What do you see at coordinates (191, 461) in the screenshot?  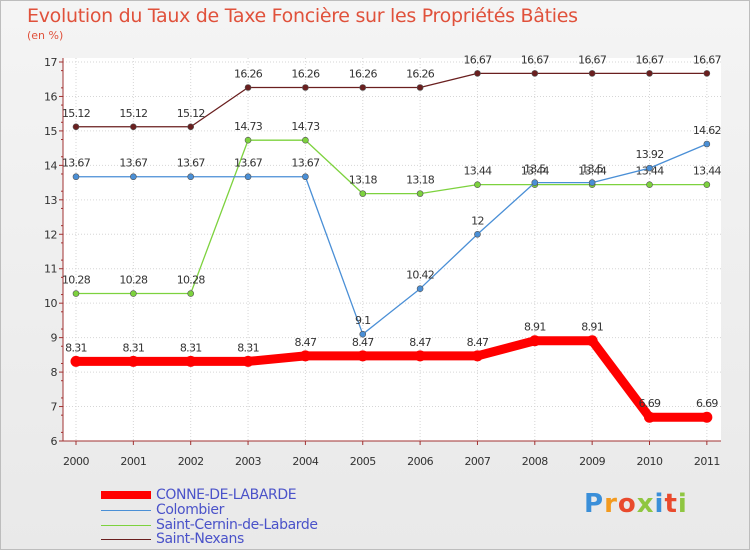 I see `x-tick-label: 2002` at bounding box center [191, 461].